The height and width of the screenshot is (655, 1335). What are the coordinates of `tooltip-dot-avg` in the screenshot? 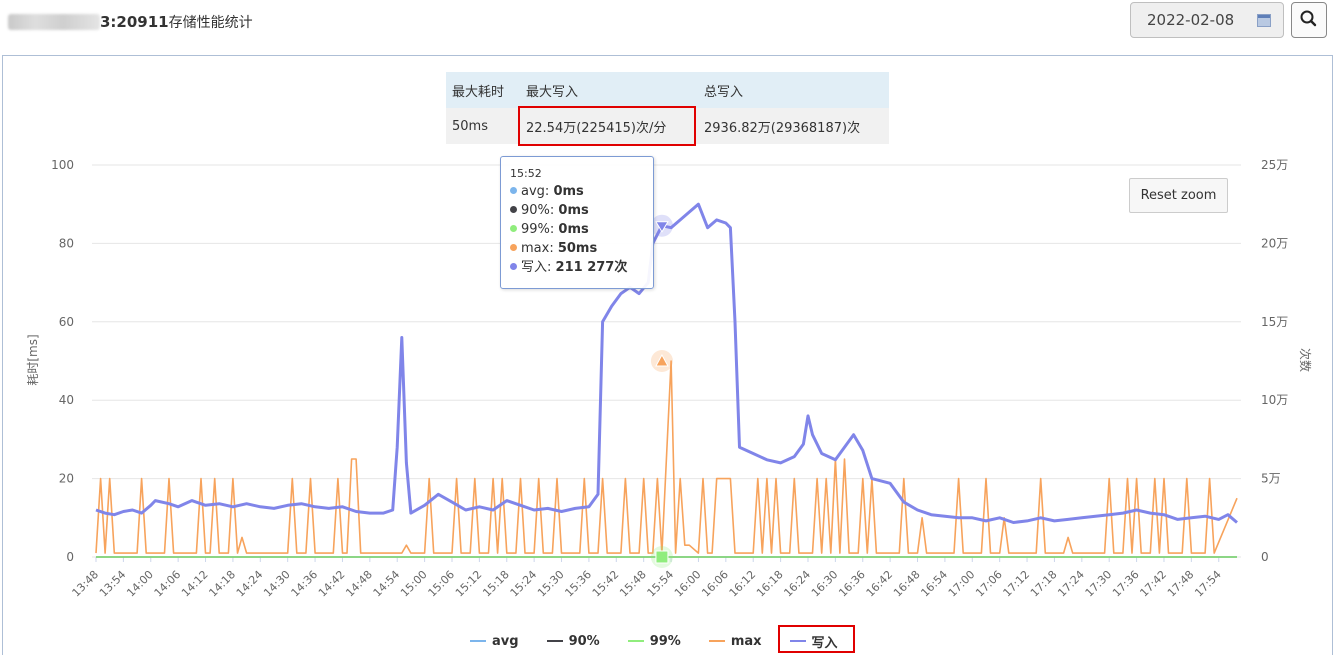 It's located at (513, 190).